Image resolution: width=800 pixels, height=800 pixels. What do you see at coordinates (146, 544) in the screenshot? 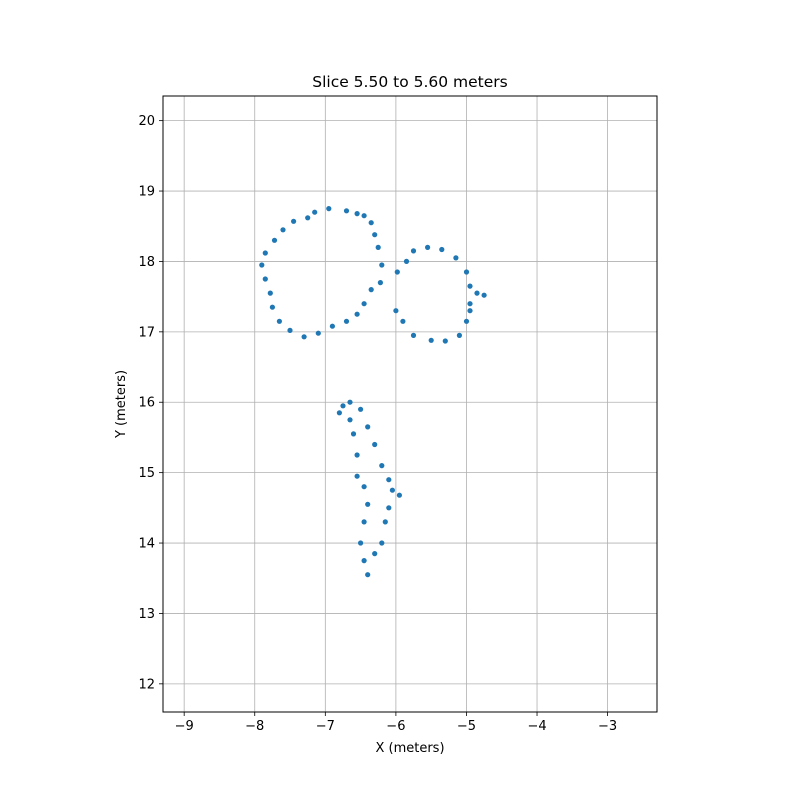
I see `y-tick-label: 14` at bounding box center [146, 544].